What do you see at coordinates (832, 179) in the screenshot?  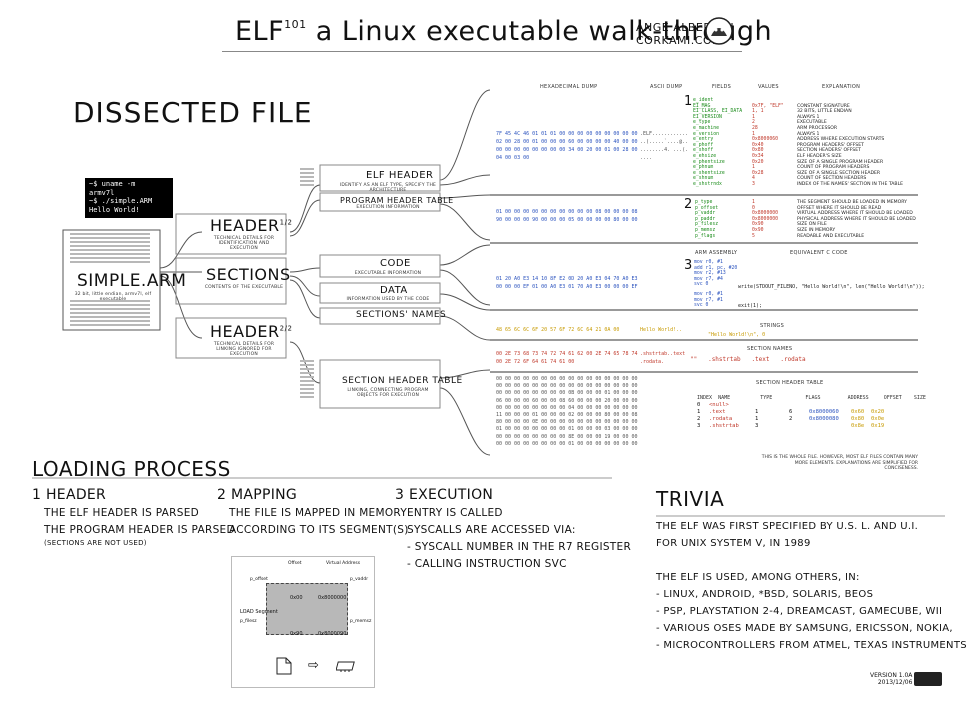 I see `explanation: COUNT OF SECTION HEADERS` at bounding box center [832, 179].